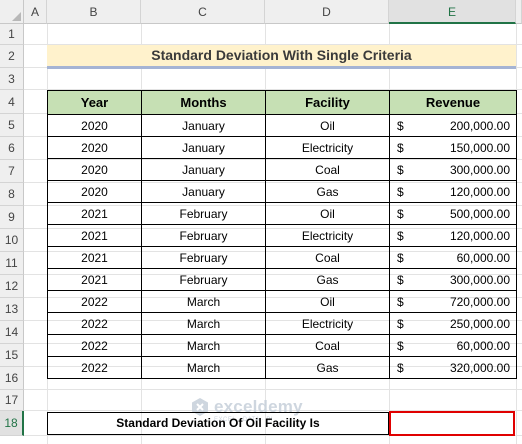 The height and width of the screenshot is (444, 522). I want to click on revenue-value: 320,000.00, so click(479, 367).